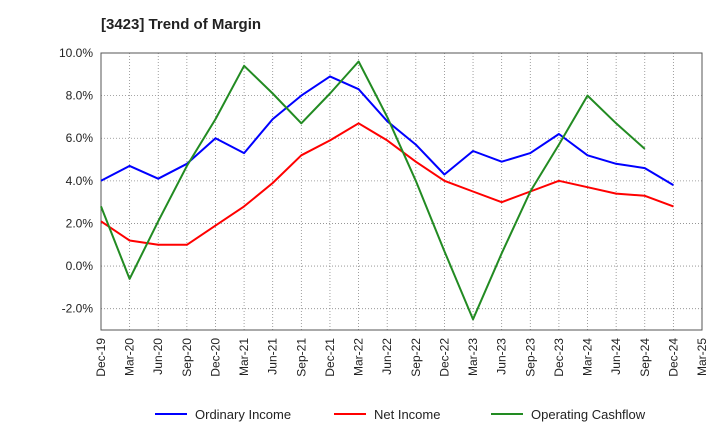 This screenshot has width=720, height=440. I want to click on x-tick-label: Sep-24, so click(645, 357).